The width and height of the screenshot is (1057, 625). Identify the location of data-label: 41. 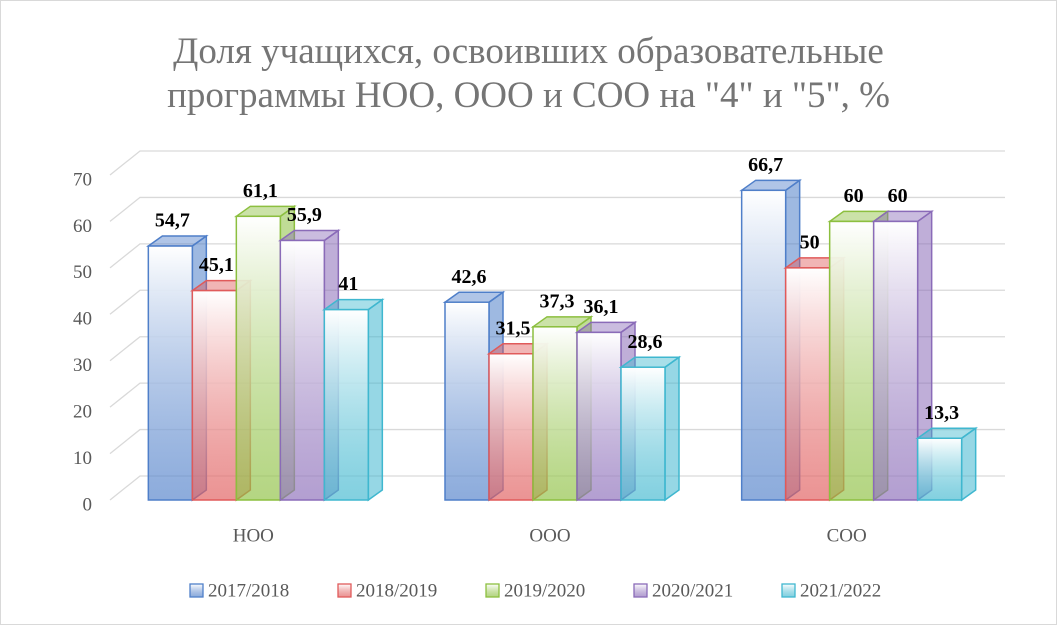
(348, 284).